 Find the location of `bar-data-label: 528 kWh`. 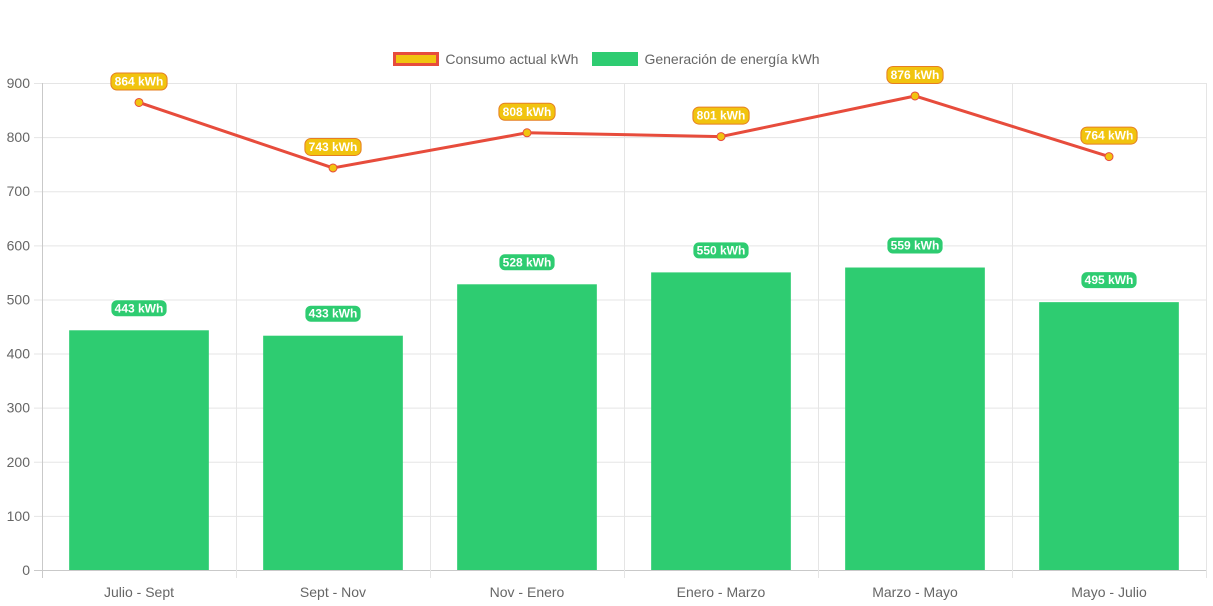

bar-data-label: 528 kWh is located at coordinates (527, 262).